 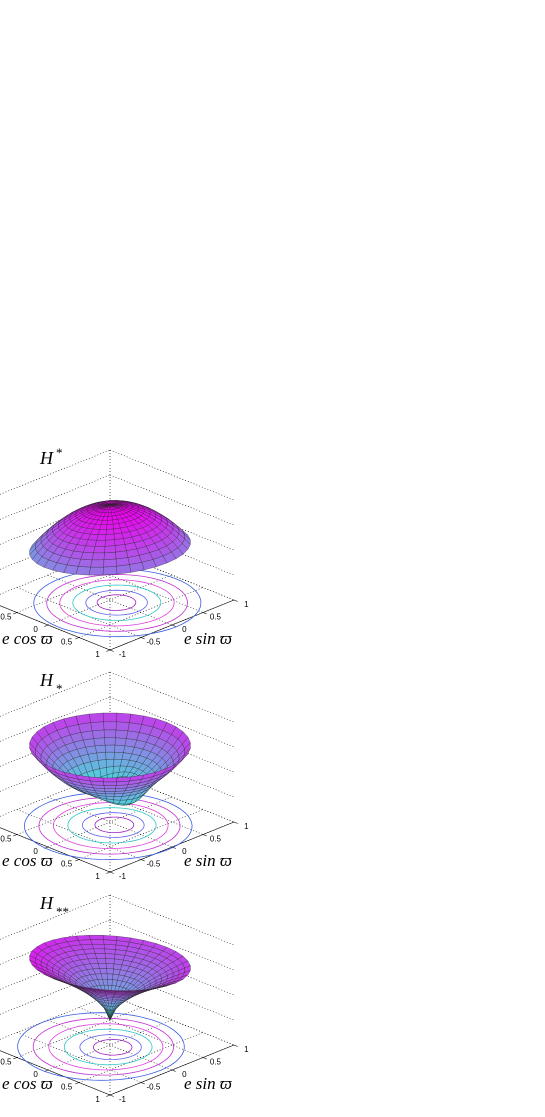 I want to click on x-tick-label: -0.5, so click(x=6, y=839).